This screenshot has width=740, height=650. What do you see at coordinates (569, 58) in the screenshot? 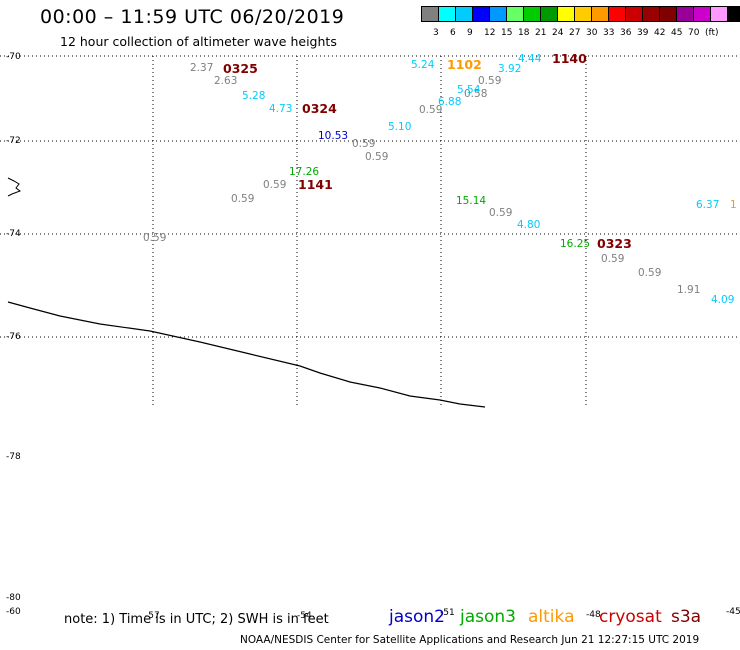
I see `pass-time-label: 1140` at bounding box center [569, 58].